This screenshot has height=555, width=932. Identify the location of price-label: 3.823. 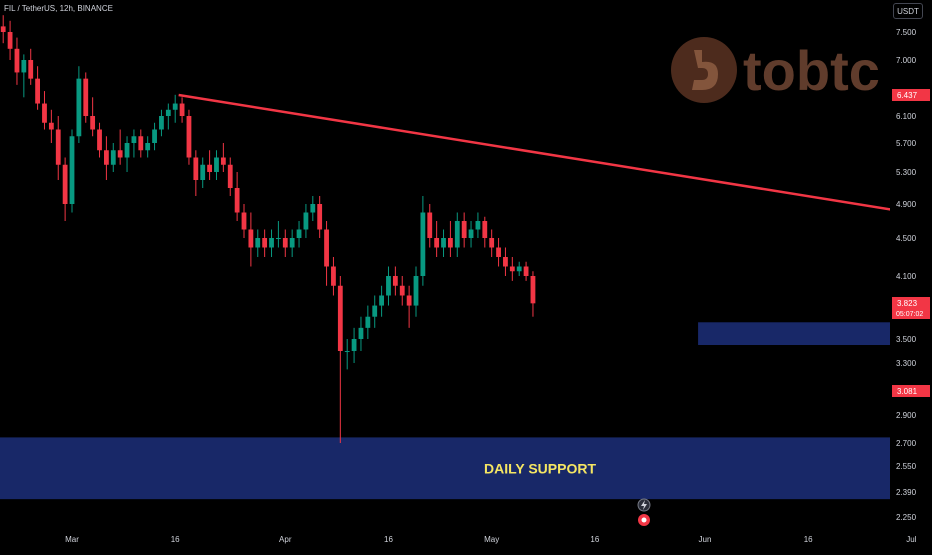
(907, 303).